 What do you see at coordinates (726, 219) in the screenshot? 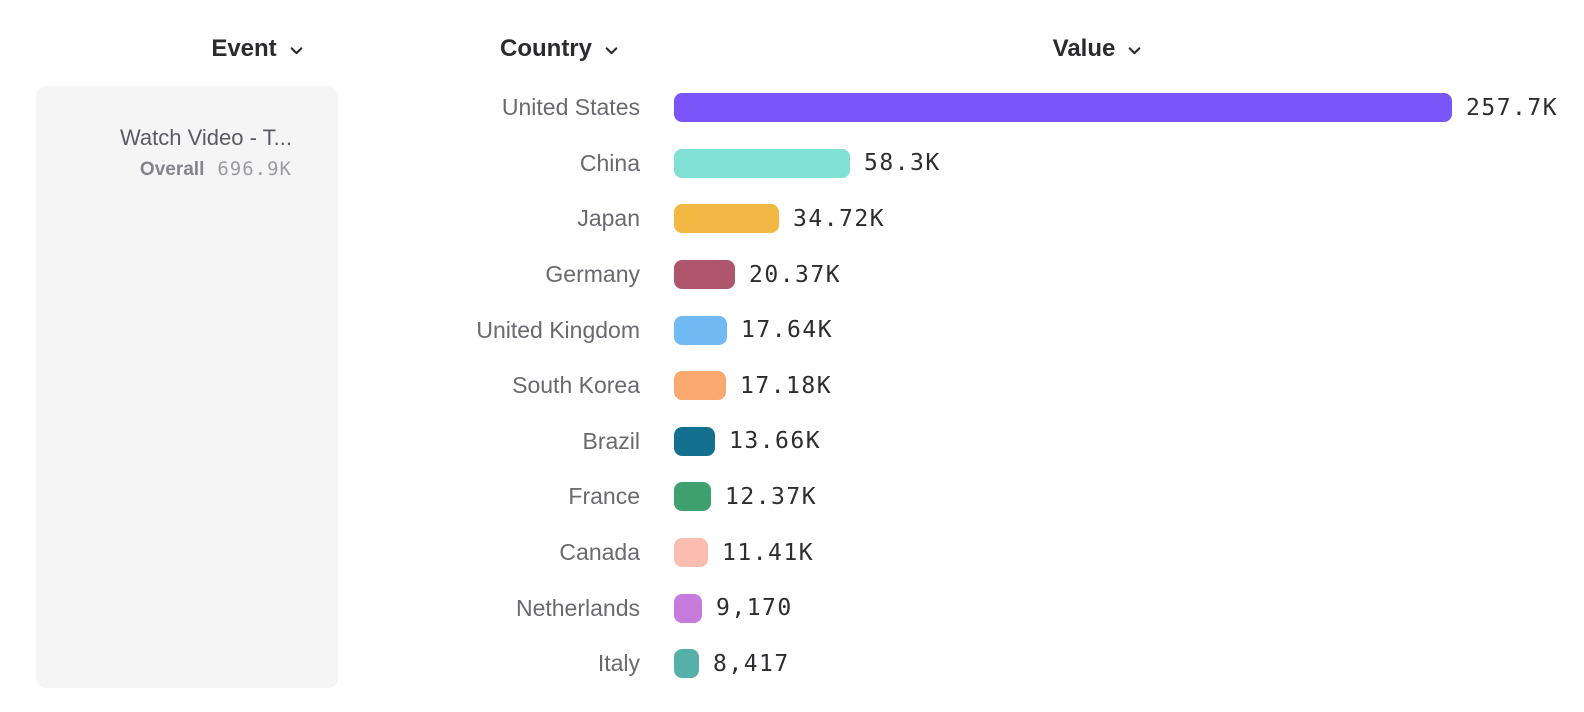
I see `bar-japan` at bounding box center [726, 219].